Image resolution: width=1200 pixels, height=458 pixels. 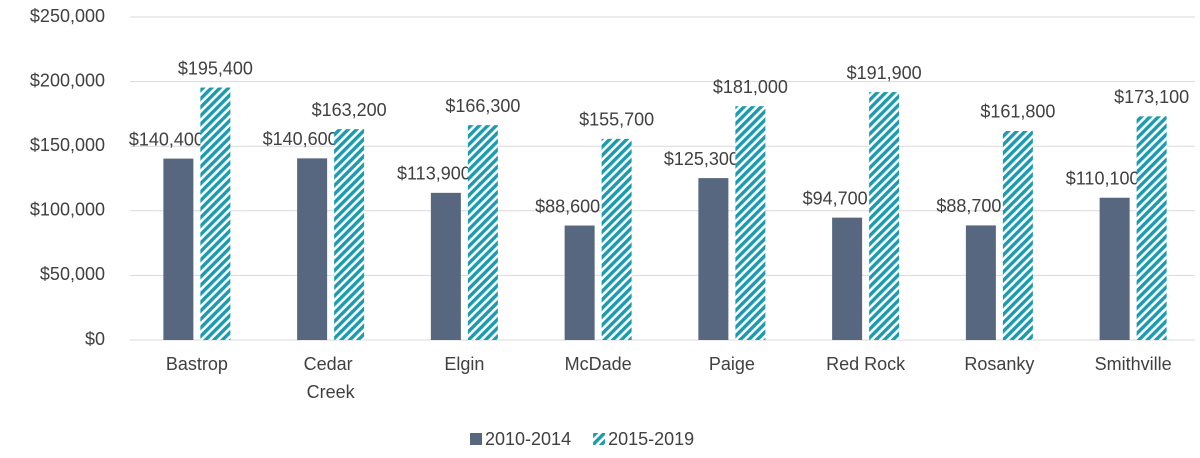 What do you see at coordinates (528, 439) in the screenshot?
I see `legend-label: 2010-2014` at bounding box center [528, 439].